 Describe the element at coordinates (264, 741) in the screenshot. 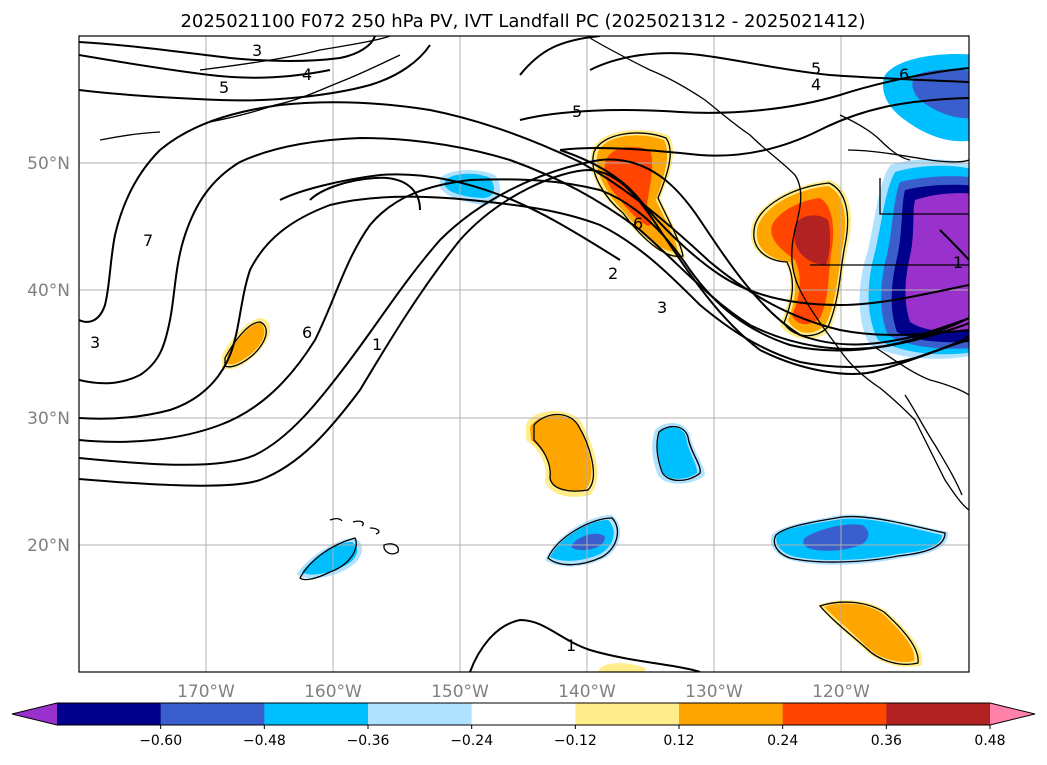

I see `colorbar-tick-label: −0.48` at that location.